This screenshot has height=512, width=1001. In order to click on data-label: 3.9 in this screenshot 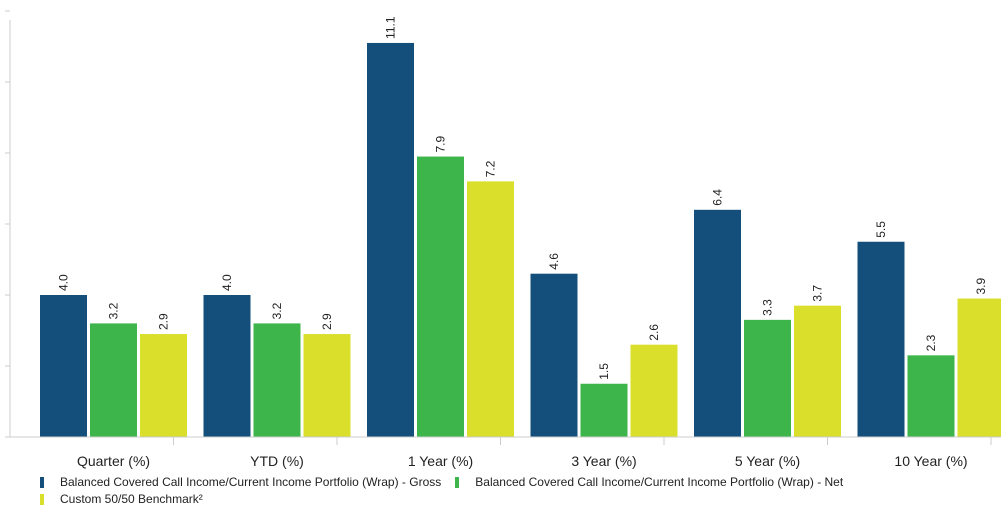, I will do `click(981, 286)`.